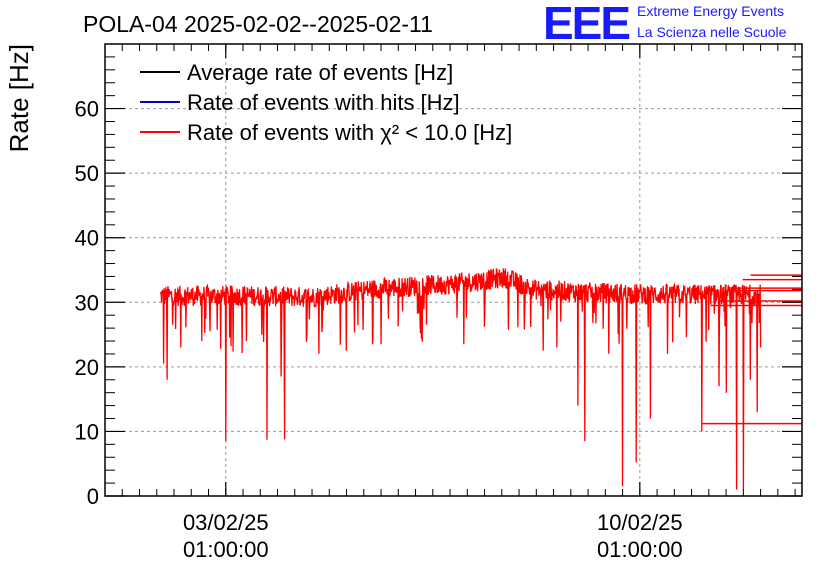 The height and width of the screenshot is (572, 836). What do you see at coordinates (87, 367) in the screenshot?
I see `y-tick-label: 20` at bounding box center [87, 367].